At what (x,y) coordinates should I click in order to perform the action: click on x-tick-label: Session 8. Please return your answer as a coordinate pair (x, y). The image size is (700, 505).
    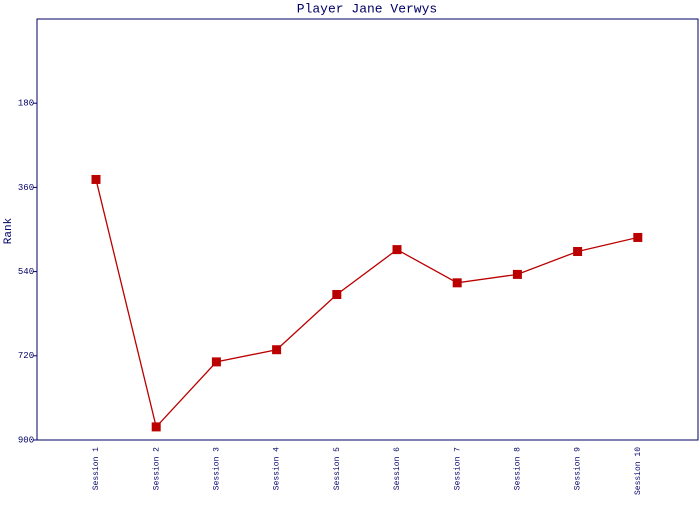
    Looking at the image, I should click on (518, 468).